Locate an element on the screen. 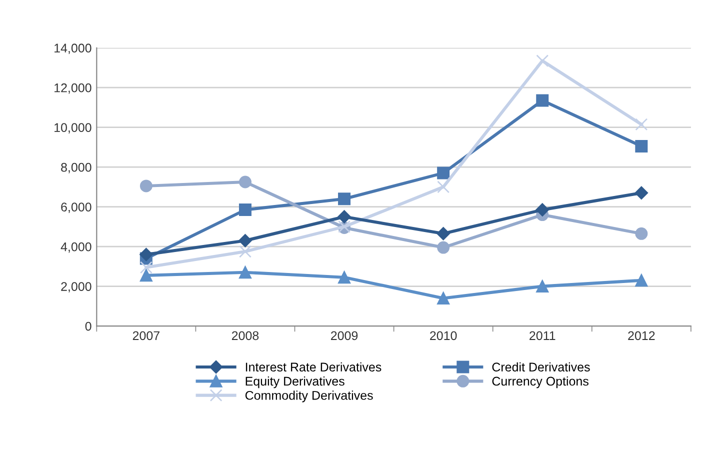  y-tick-label: 6,000 is located at coordinates (76, 207).